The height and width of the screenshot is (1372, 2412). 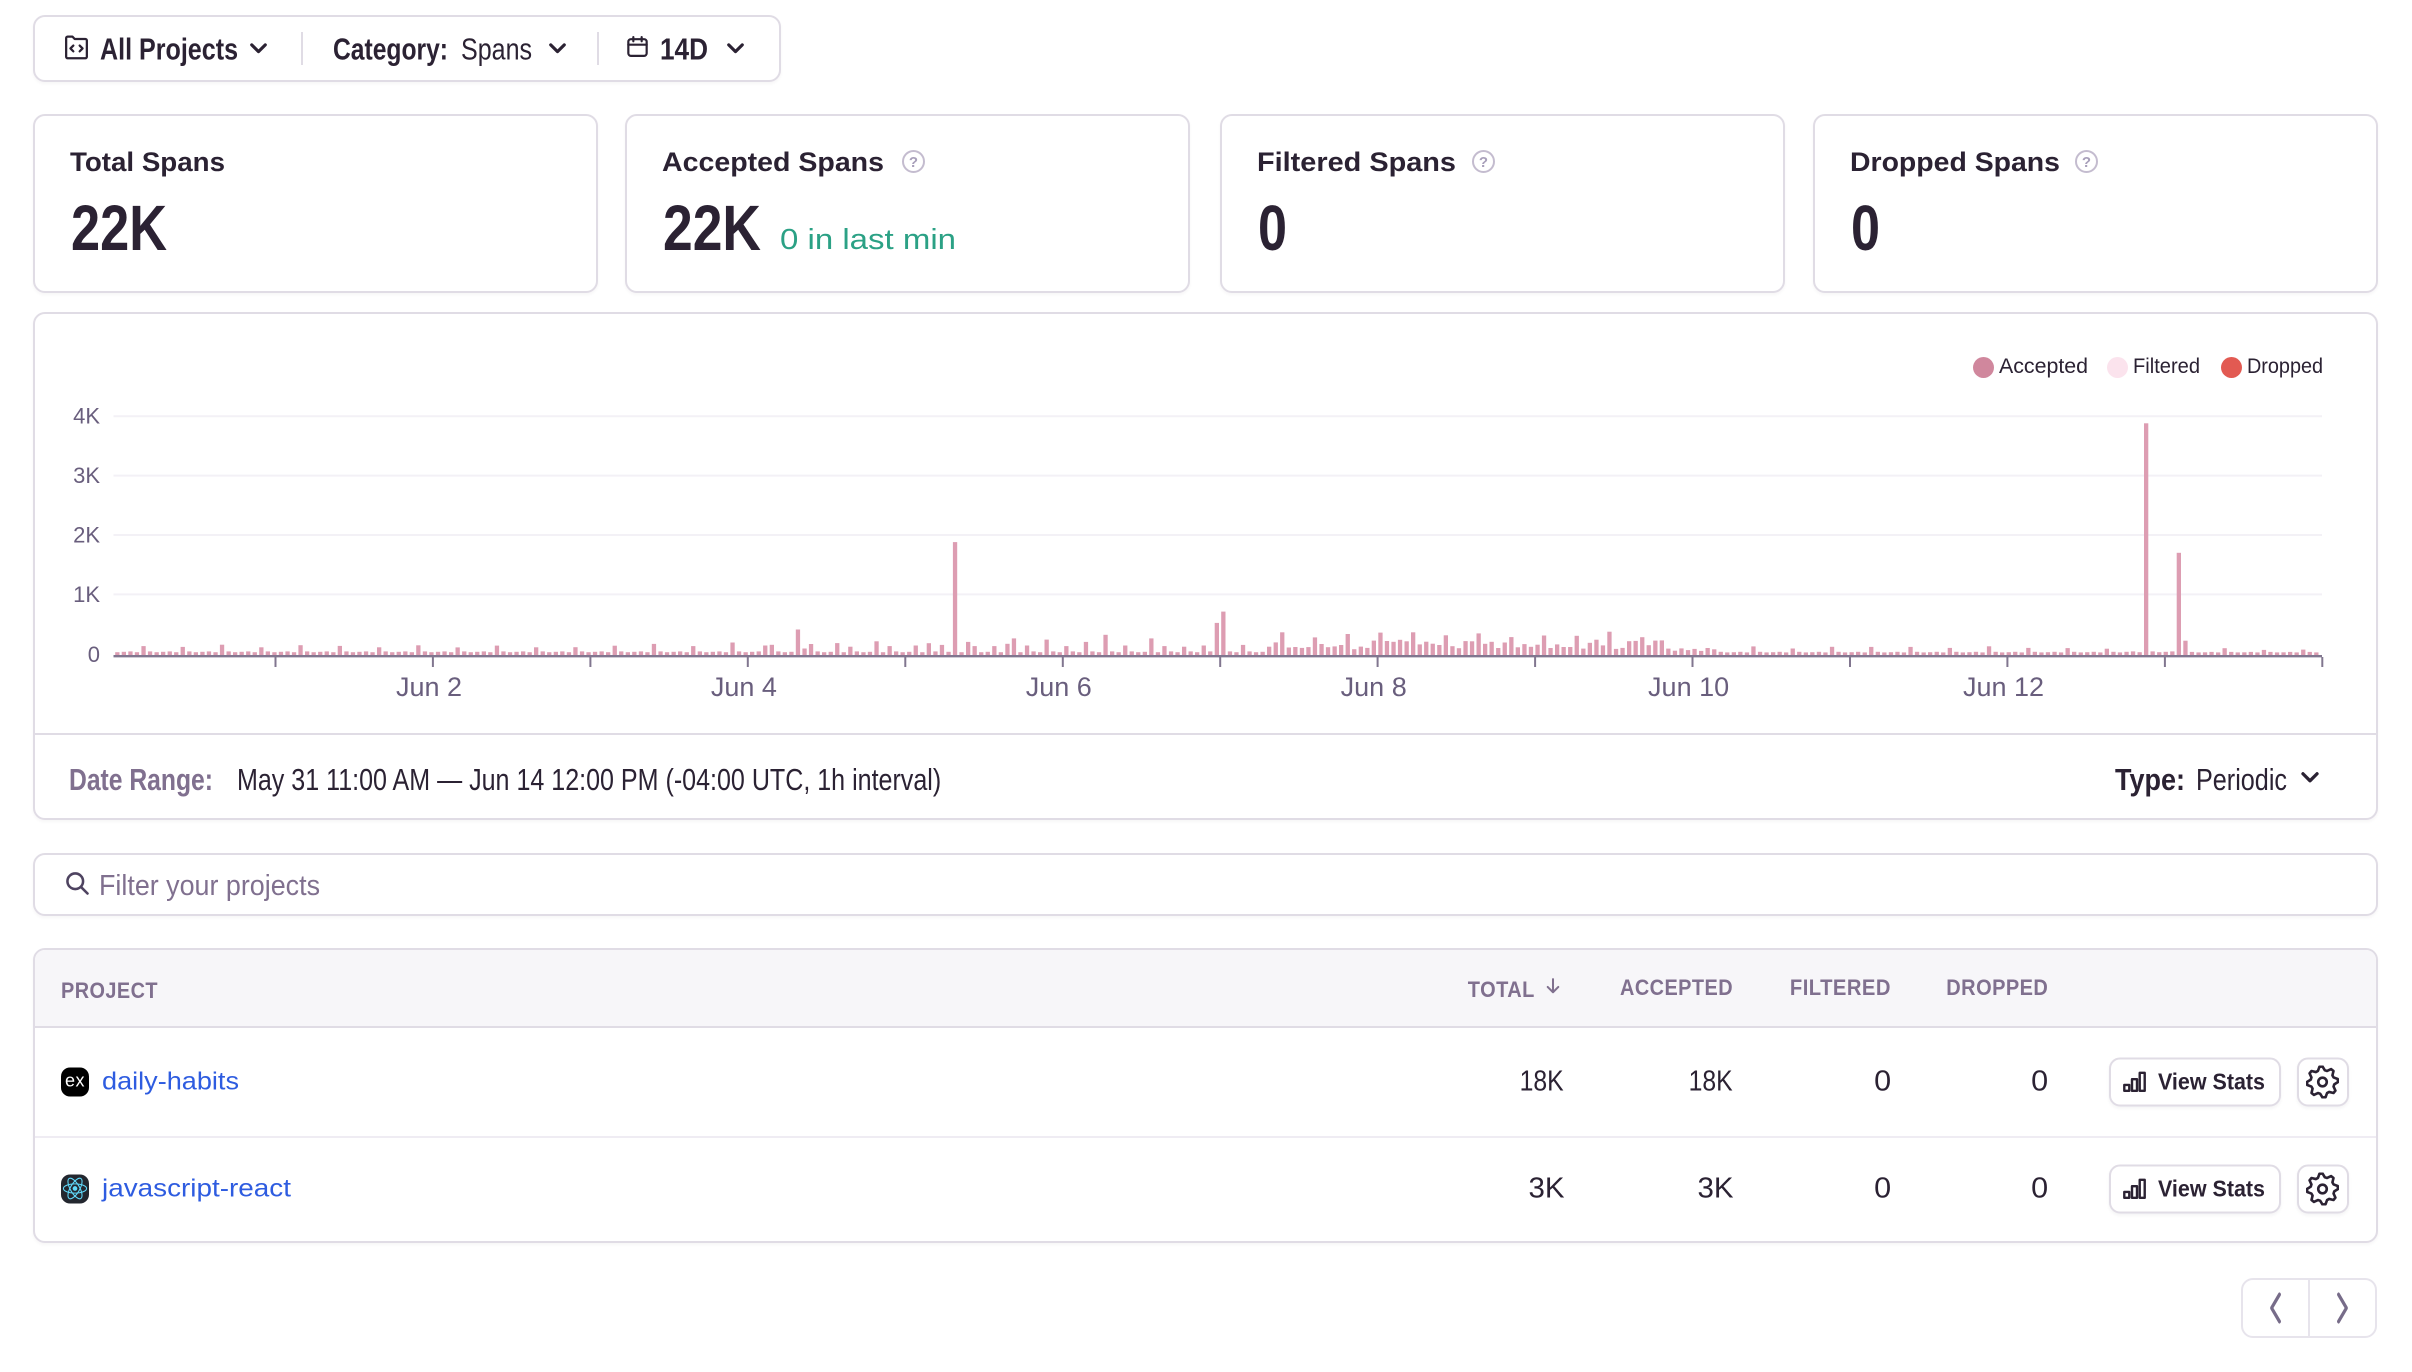 I want to click on svg-text: Jun 2, so click(x=429, y=687).